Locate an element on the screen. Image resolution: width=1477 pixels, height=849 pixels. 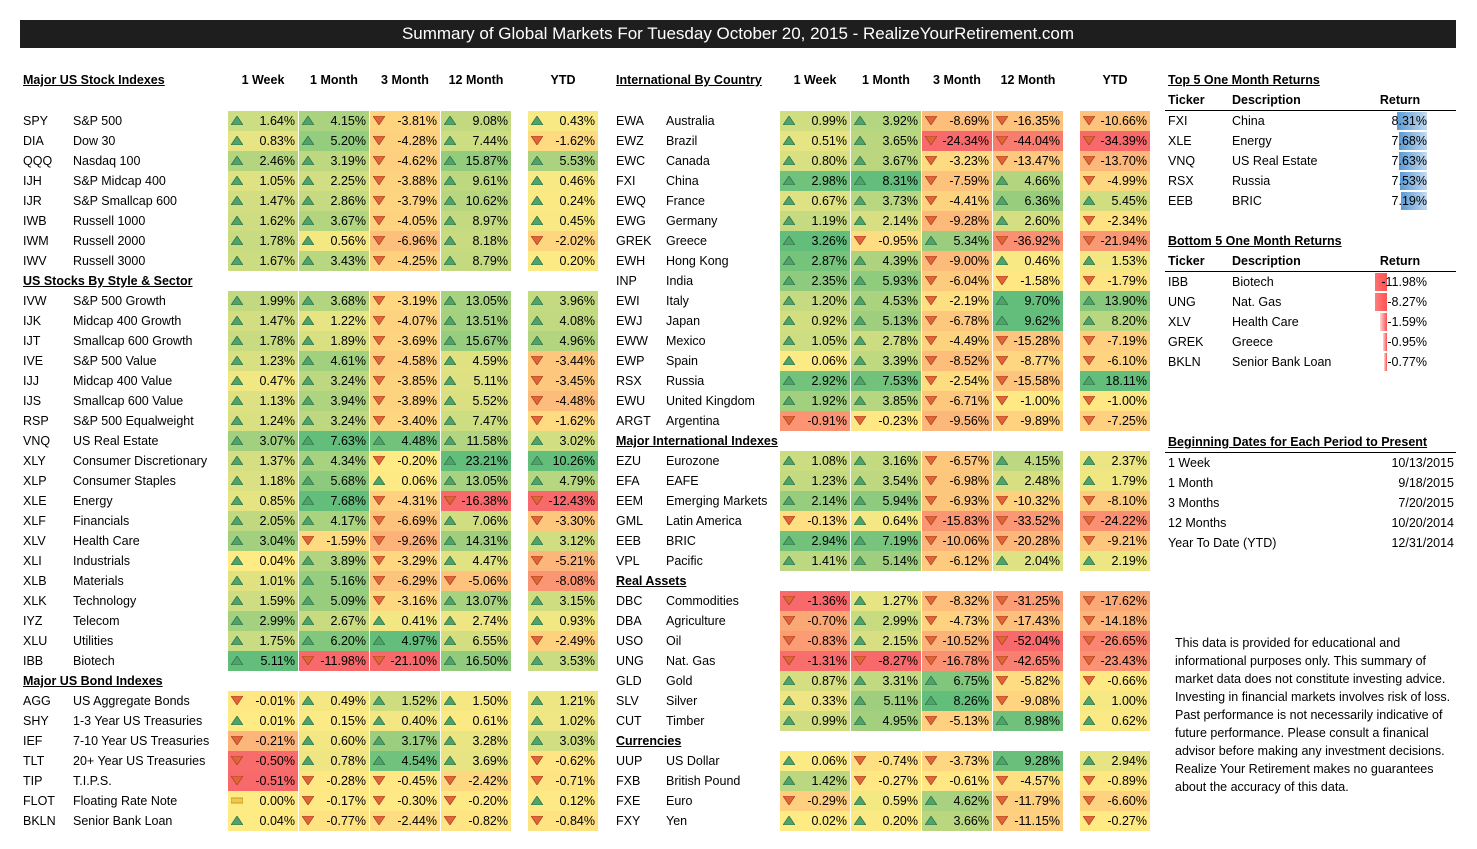
return-cell: 3.03% is located at coordinates (563, 741).